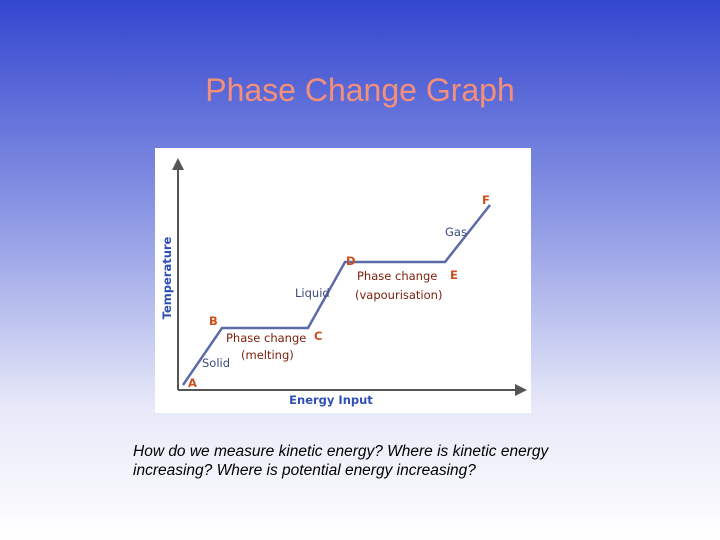 The width and height of the screenshot is (720, 540). I want to click on y-axis-arrow, so click(178, 164).